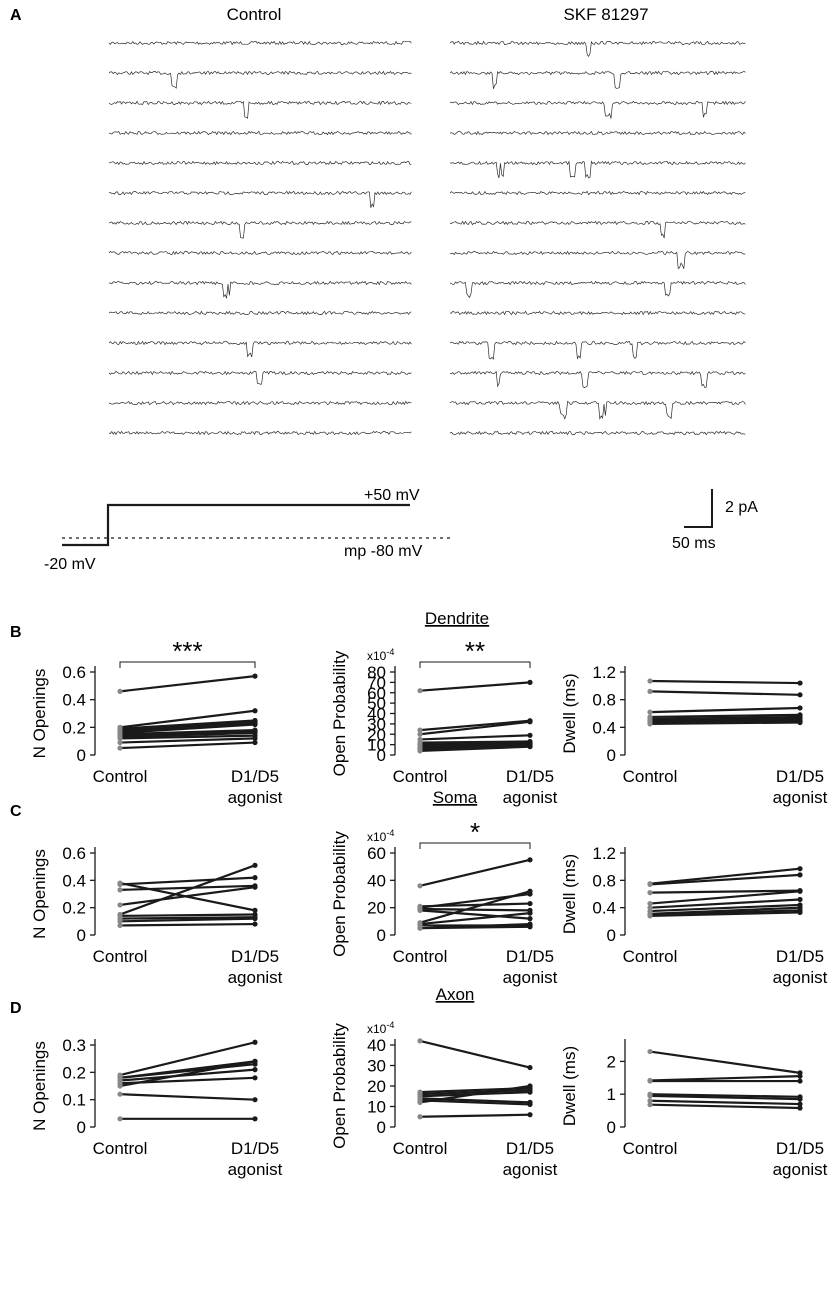  What do you see at coordinates (376, 880) in the screenshot?
I see `y-tick-label: 40` at bounding box center [376, 880].